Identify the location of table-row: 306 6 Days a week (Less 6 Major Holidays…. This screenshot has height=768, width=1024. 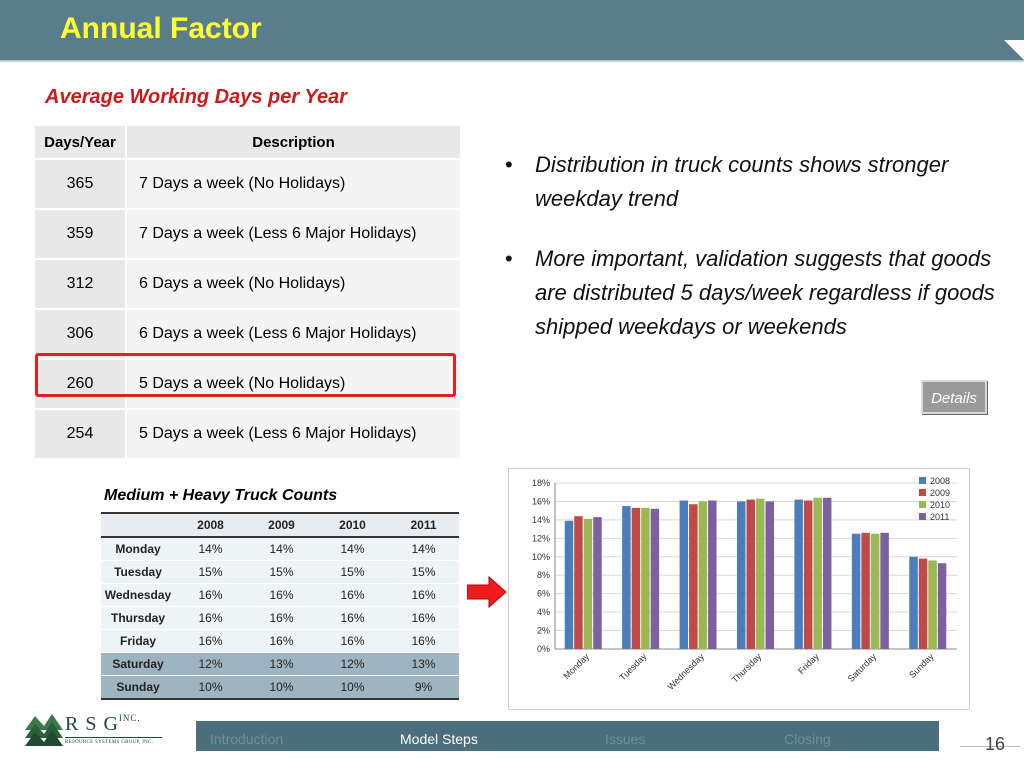
(247, 333).